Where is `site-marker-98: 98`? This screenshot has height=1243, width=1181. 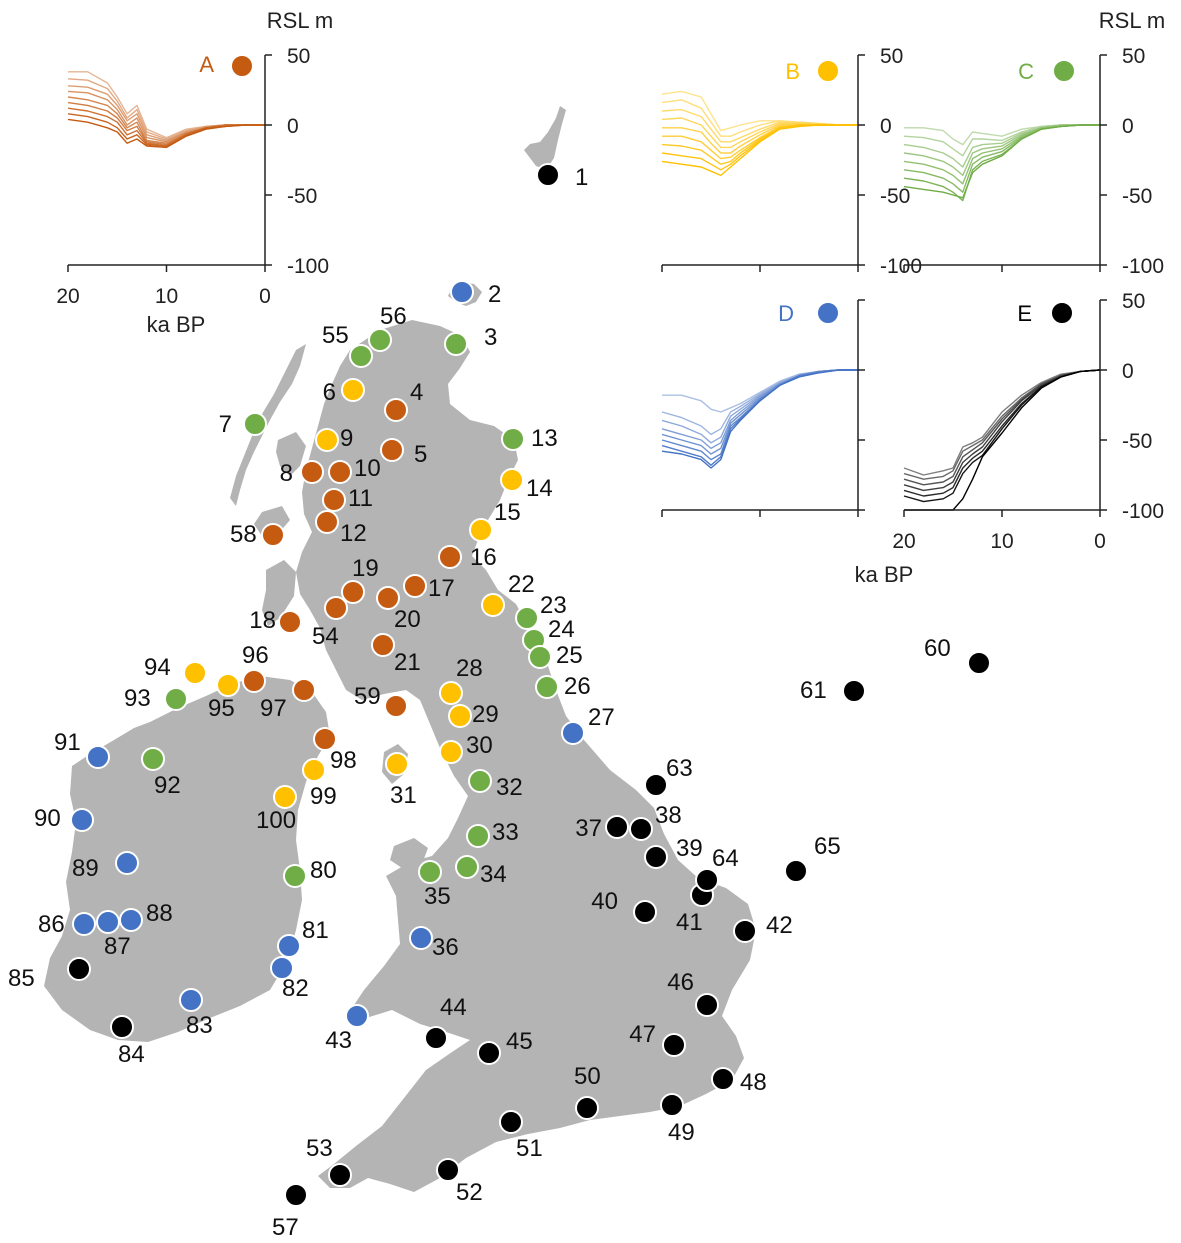 site-marker-98: 98 is located at coordinates (335, 750).